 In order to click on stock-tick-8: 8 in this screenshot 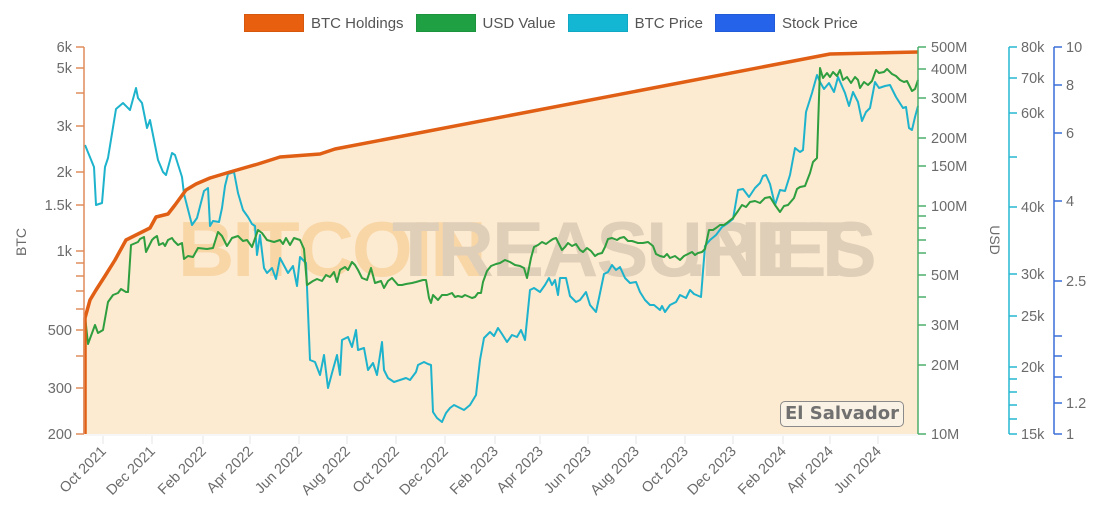, I will do `click(1070, 86)`.